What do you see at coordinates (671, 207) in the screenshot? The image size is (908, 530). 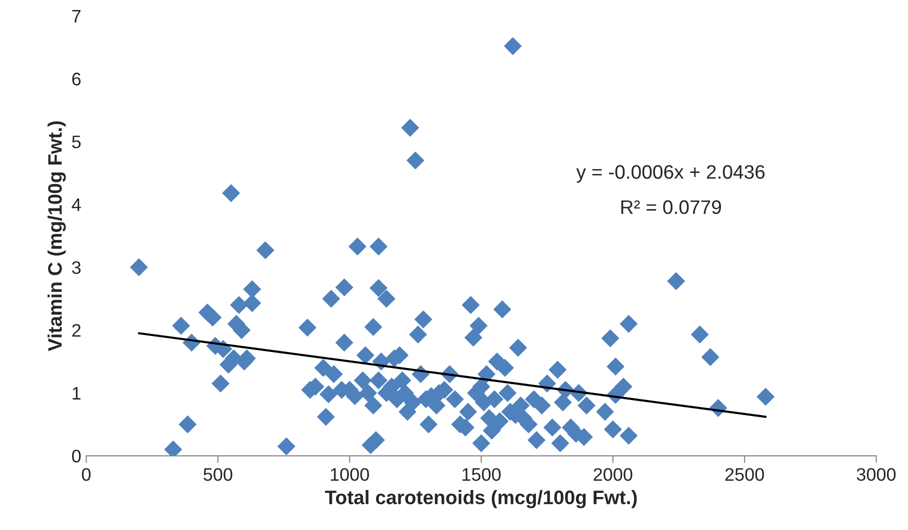 I see `annotation: R² = 0.0779` at bounding box center [671, 207].